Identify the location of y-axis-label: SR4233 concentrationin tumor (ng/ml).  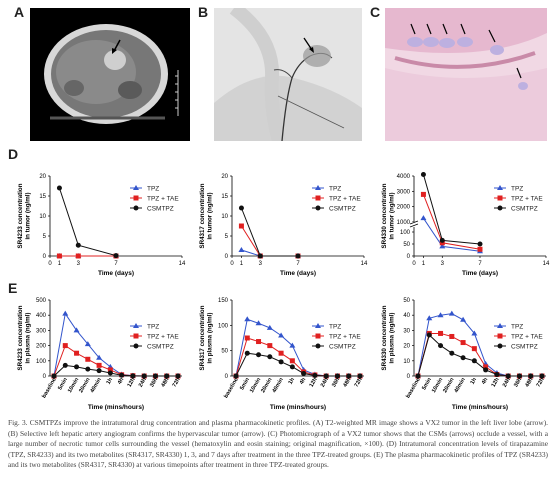
(24, 215).